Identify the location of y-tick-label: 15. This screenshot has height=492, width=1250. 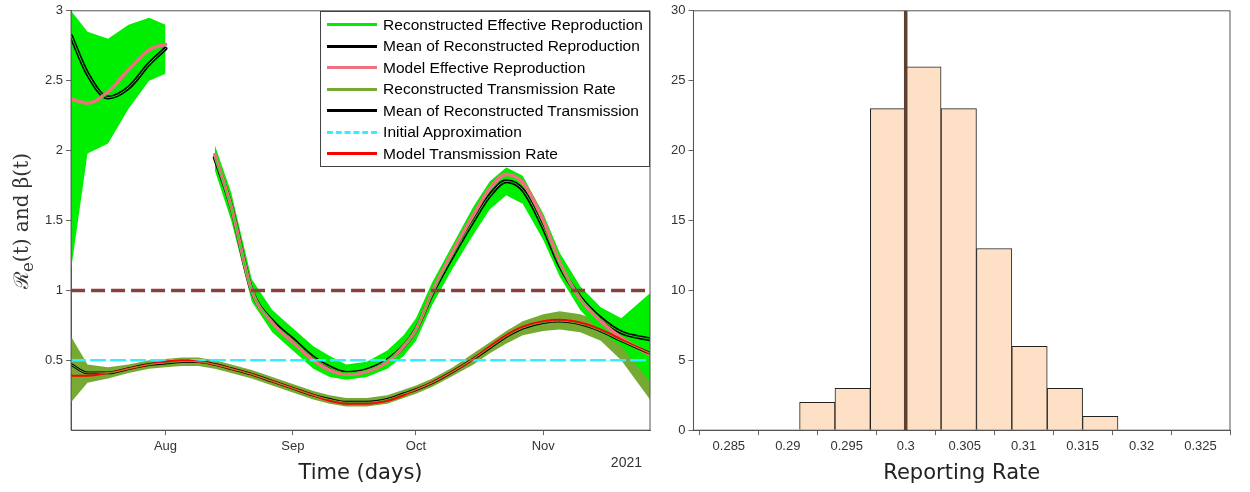
(678, 220).